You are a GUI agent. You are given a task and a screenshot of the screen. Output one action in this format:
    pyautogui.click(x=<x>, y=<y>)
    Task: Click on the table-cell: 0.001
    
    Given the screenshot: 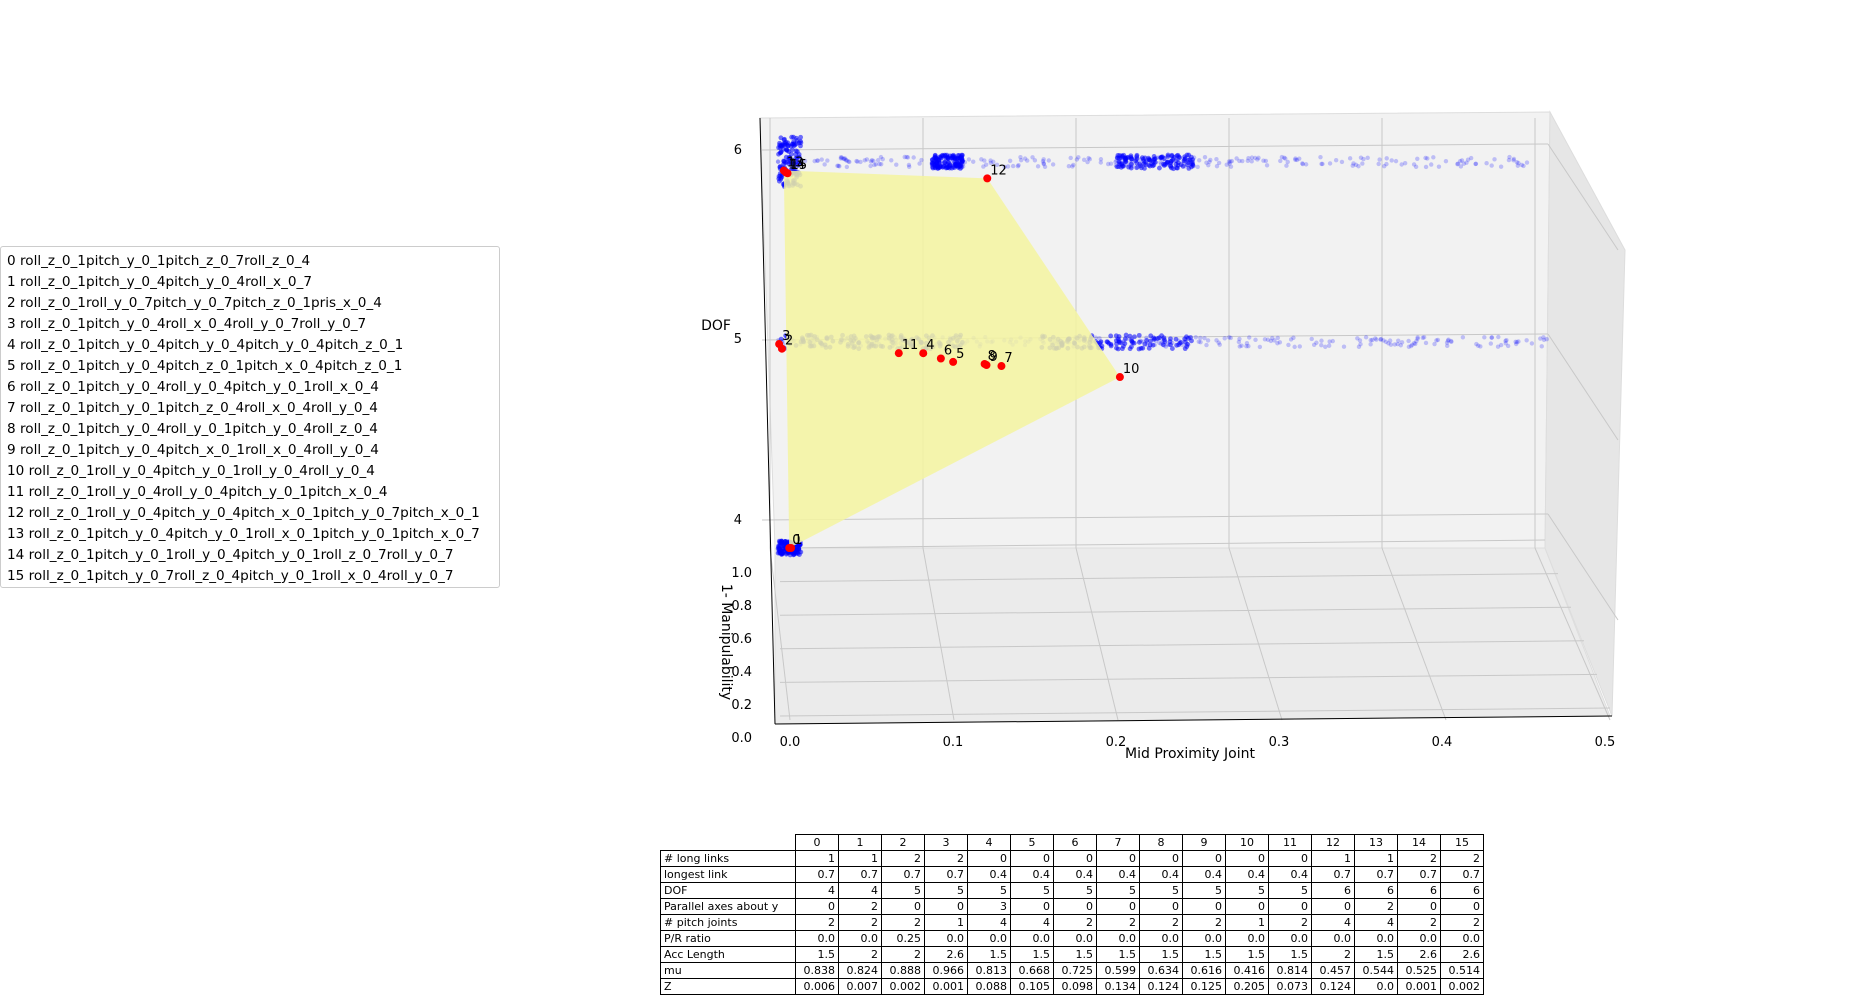 What is the action you would take?
    pyautogui.click(x=946, y=986)
    